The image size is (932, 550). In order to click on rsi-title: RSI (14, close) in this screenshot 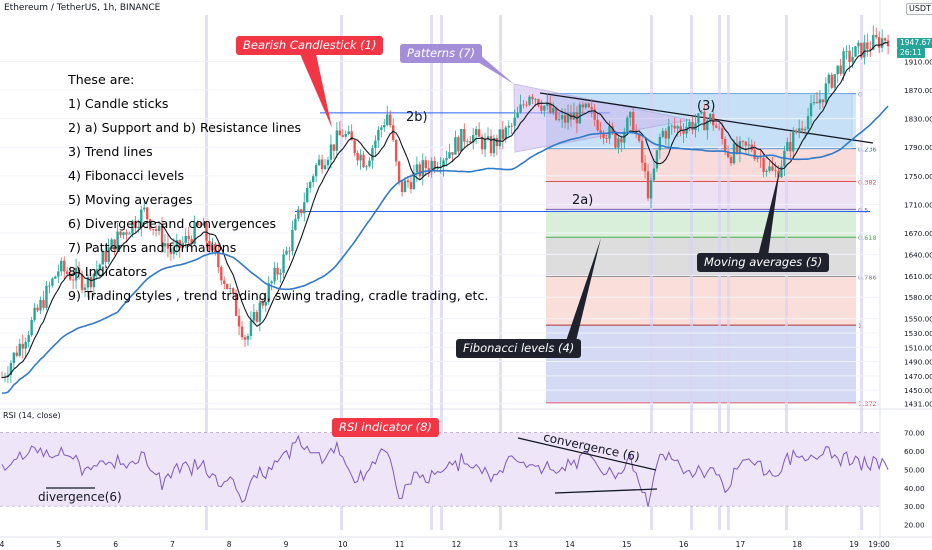, I will do `click(32, 415)`.